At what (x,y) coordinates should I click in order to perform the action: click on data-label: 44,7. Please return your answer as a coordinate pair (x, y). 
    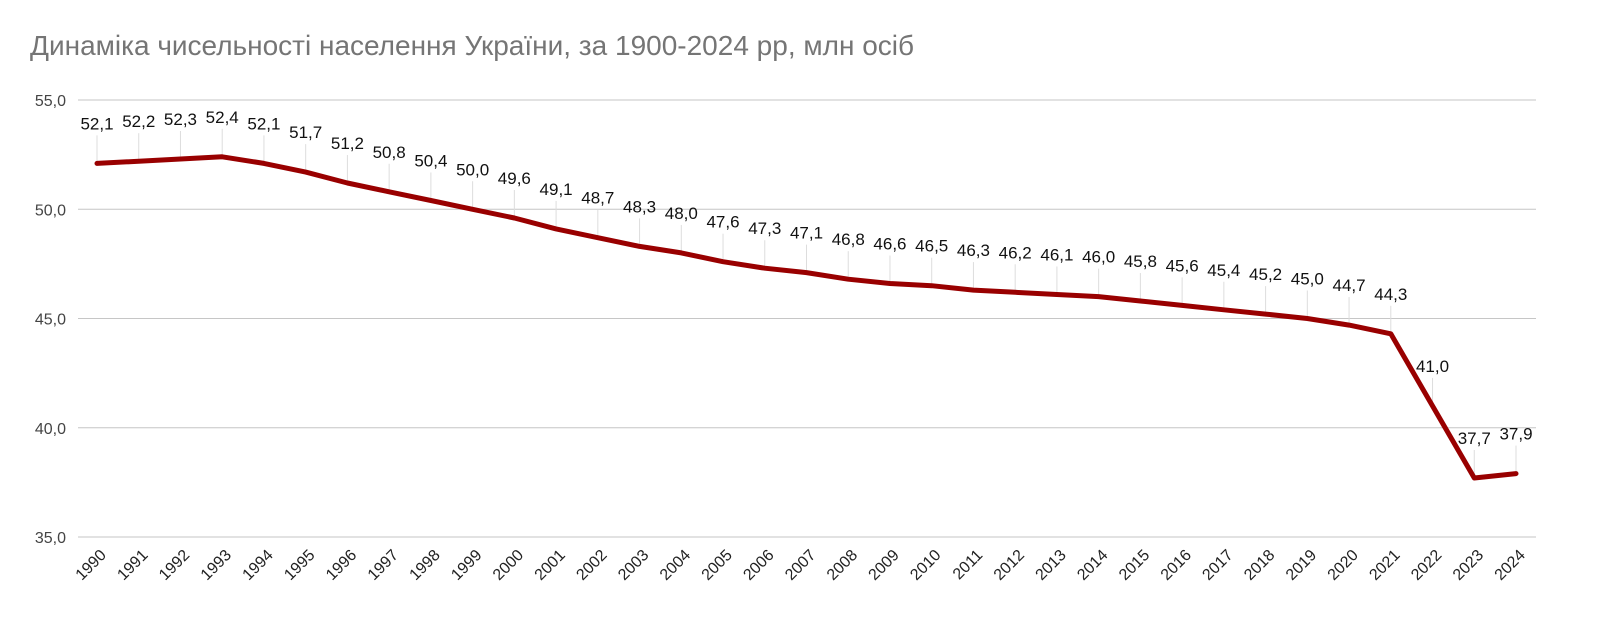
    Looking at the image, I should click on (1349, 285).